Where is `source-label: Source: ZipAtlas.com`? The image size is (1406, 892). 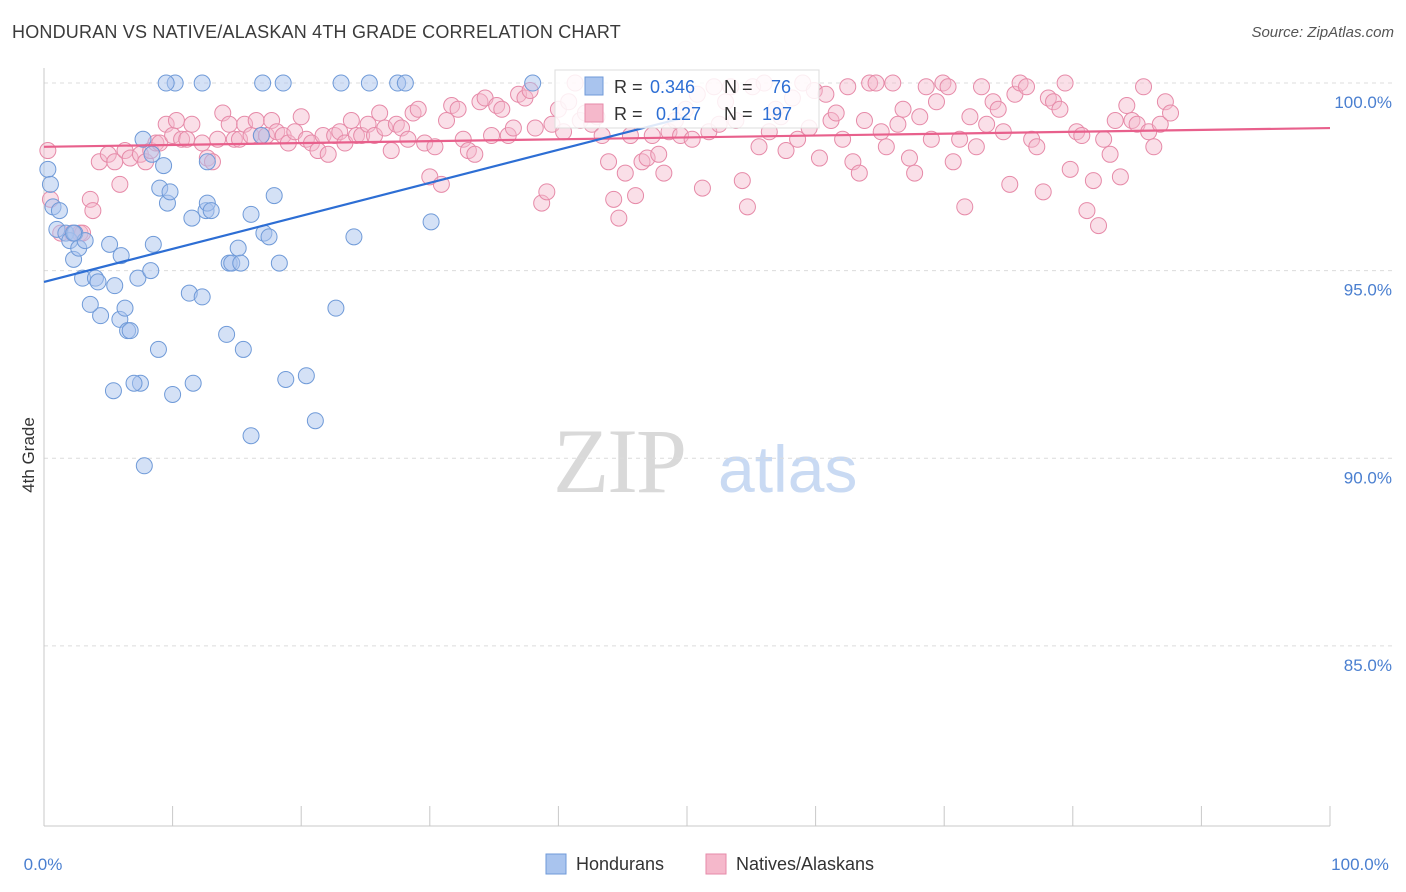 source-label: Source: ZipAtlas.com is located at coordinates (1322, 32).